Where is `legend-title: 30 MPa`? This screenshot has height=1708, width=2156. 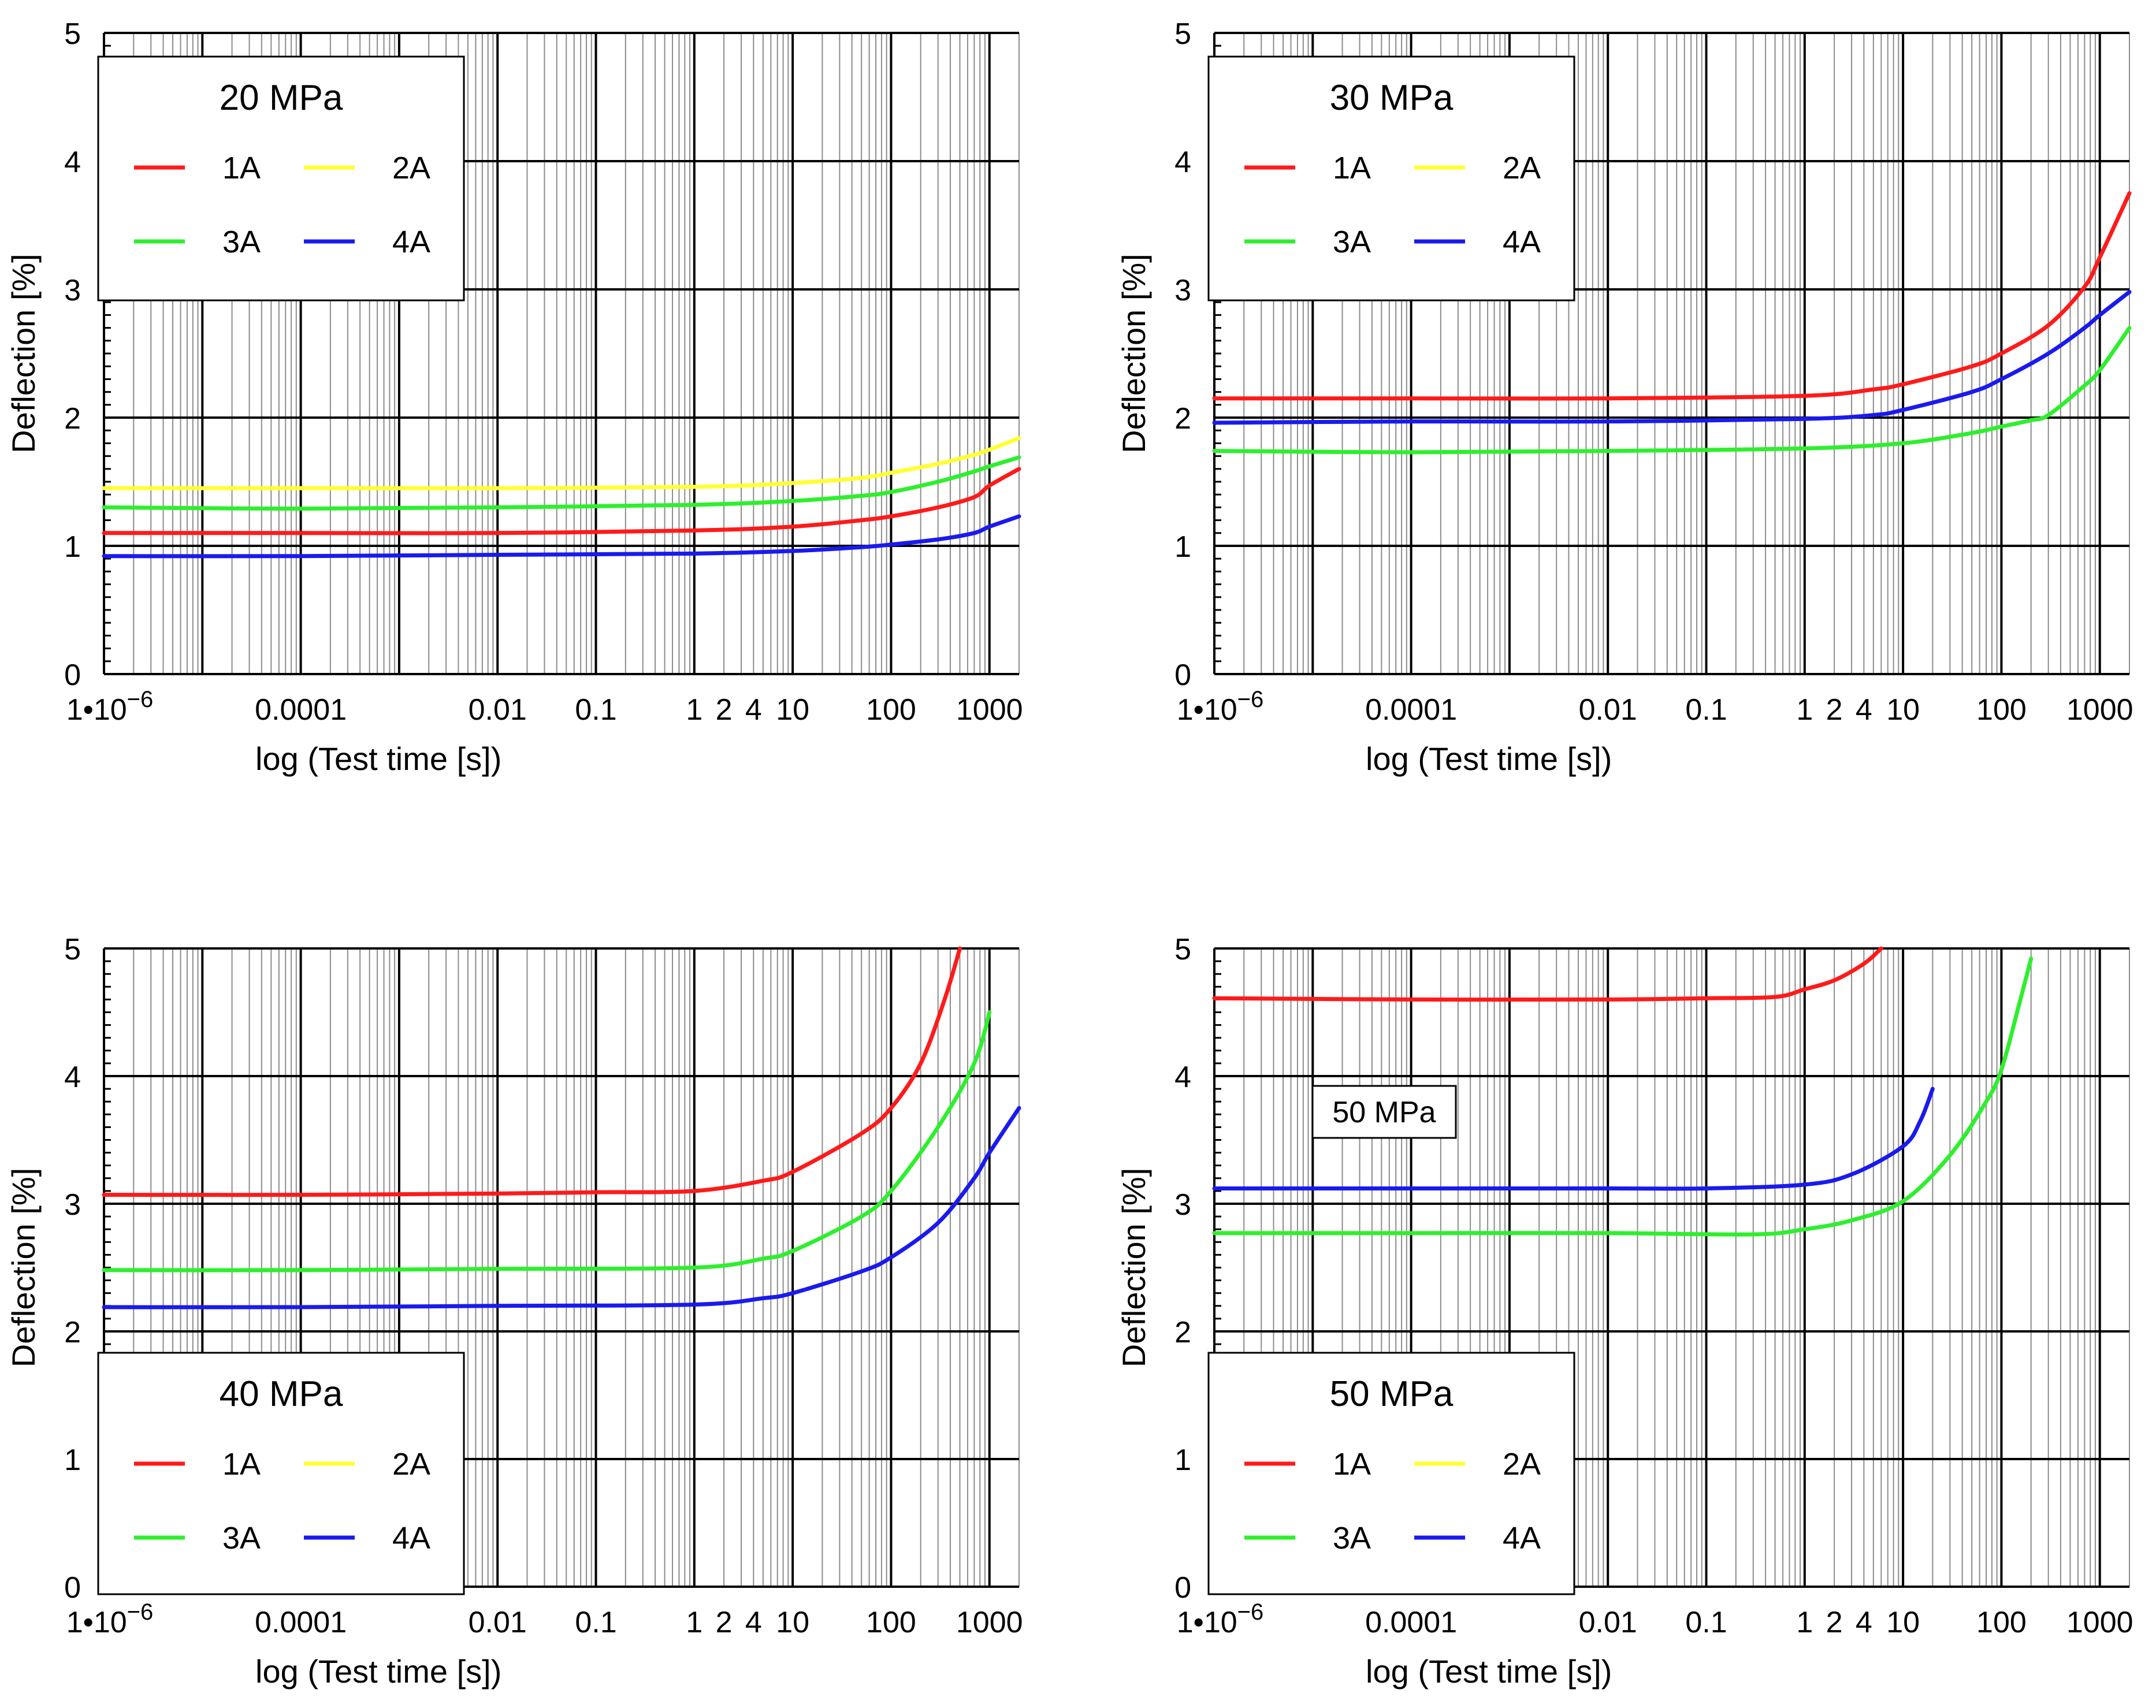 legend-title: 30 MPa is located at coordinates (1392, 98).